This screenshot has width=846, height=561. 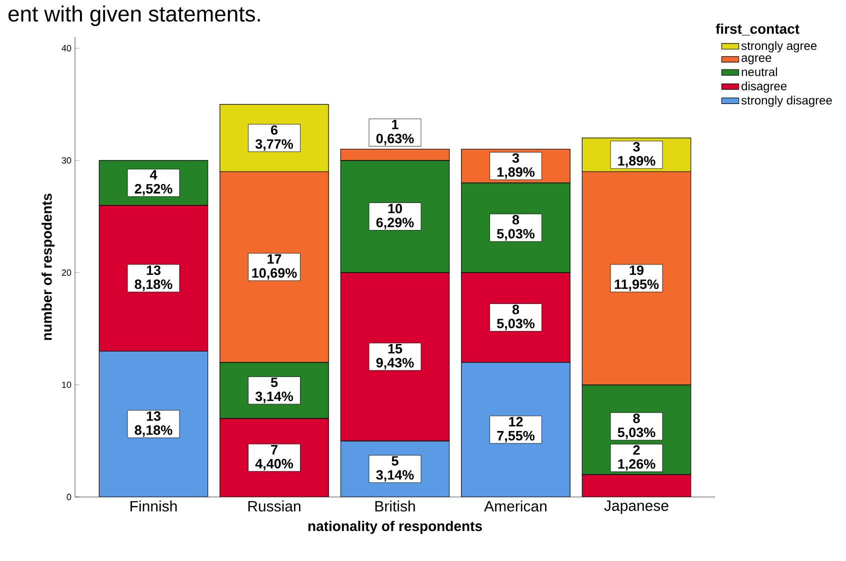 I want to click on data-label: 4 2,52%, so click(x=153, y=183).